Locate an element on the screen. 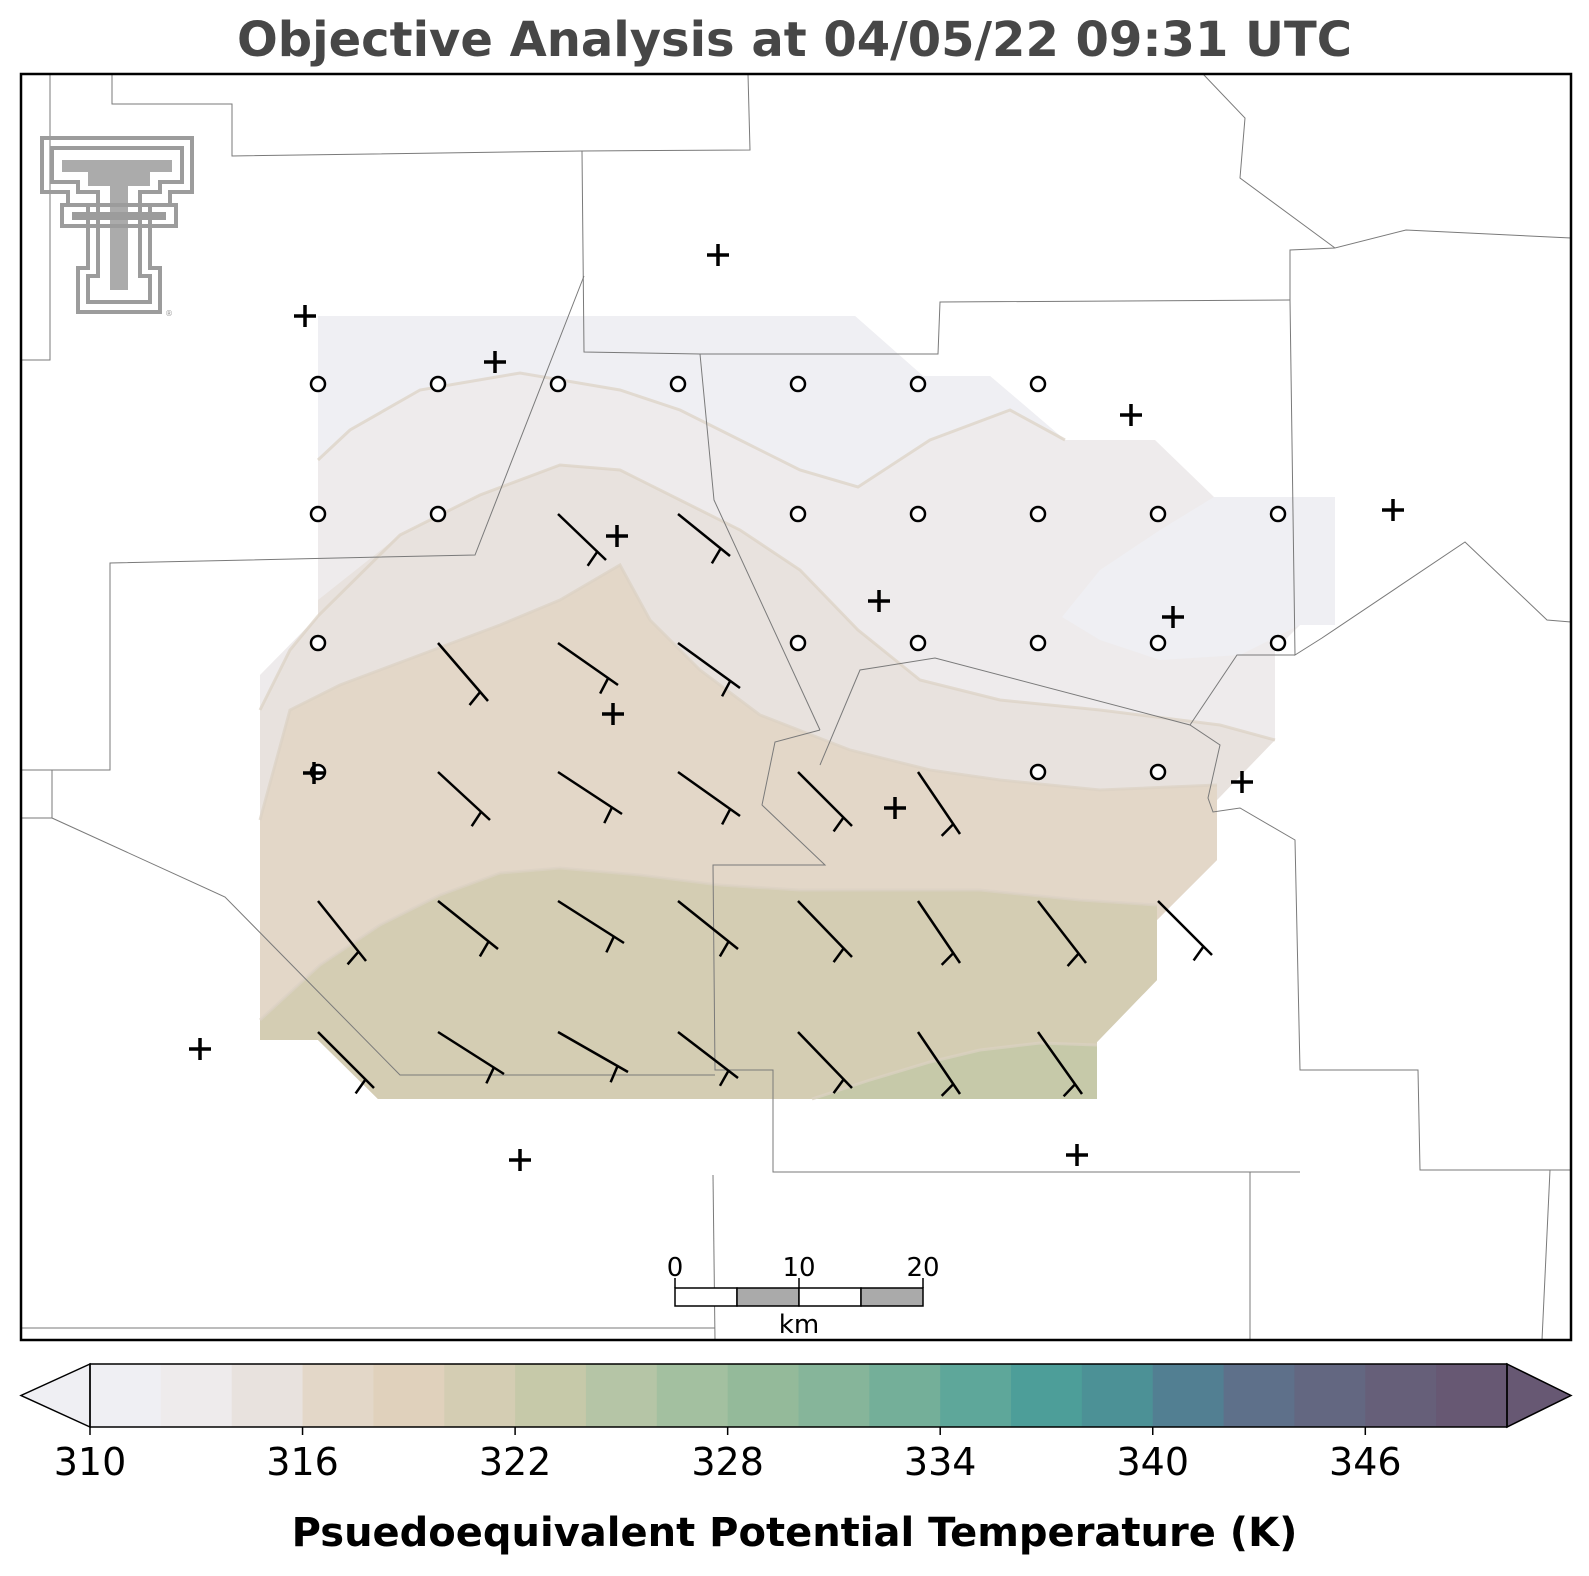 This screenshot has height=1576, width=1589. colorbar-extend-min is located at coordinates (55, 1395).